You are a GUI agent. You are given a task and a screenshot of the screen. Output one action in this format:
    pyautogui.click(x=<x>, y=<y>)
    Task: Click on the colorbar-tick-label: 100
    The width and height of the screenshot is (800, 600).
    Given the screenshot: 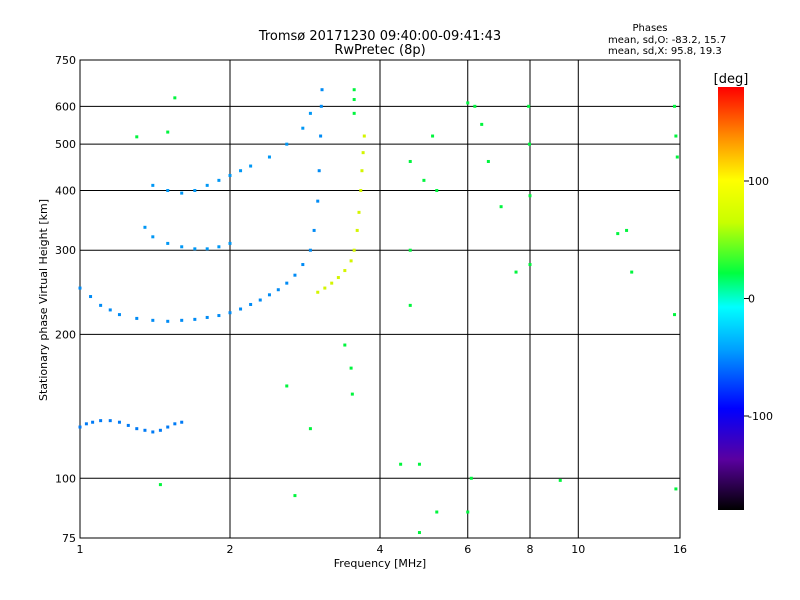 What is the action you would take?
    pyautogui.click(x=758, y=181)
    